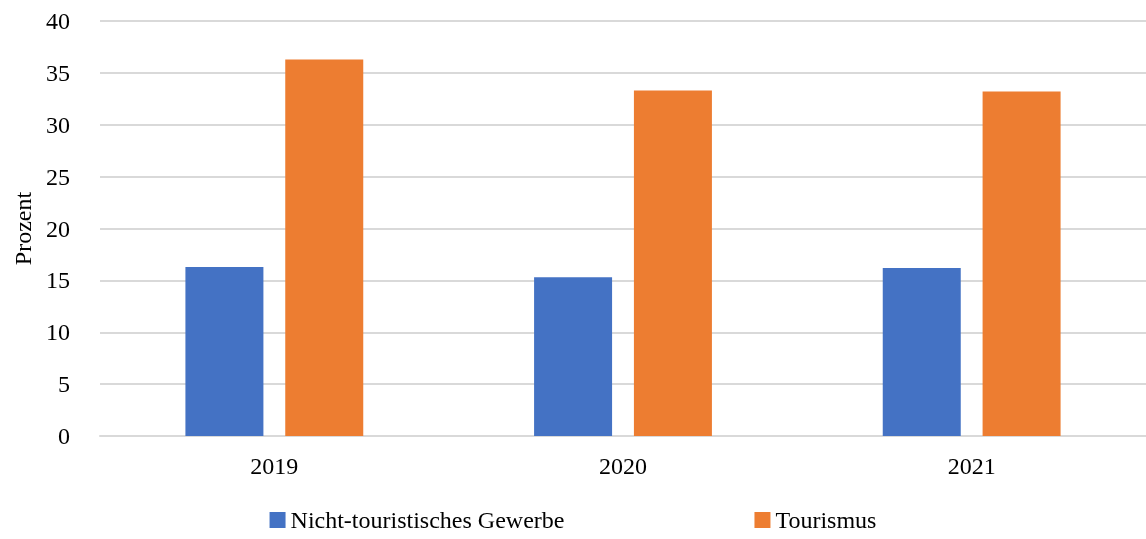 The image size is (1146, 539). What do you see at coordinates (64, 384) in the screenshot?
I see `y-tick-label: 5` at bounding box center [64, 384].